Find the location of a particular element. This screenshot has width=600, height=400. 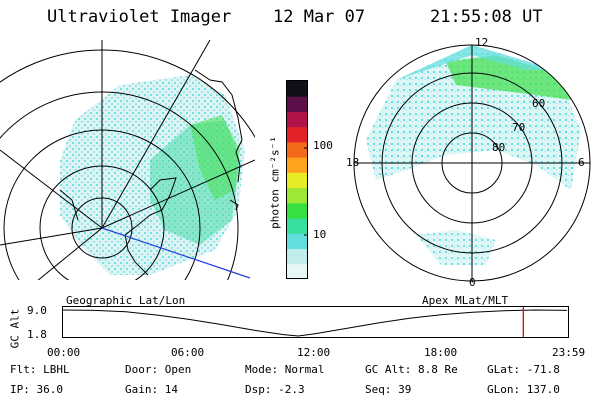

colorbar-tick-10: 10 is located at coordinates (320, 234).